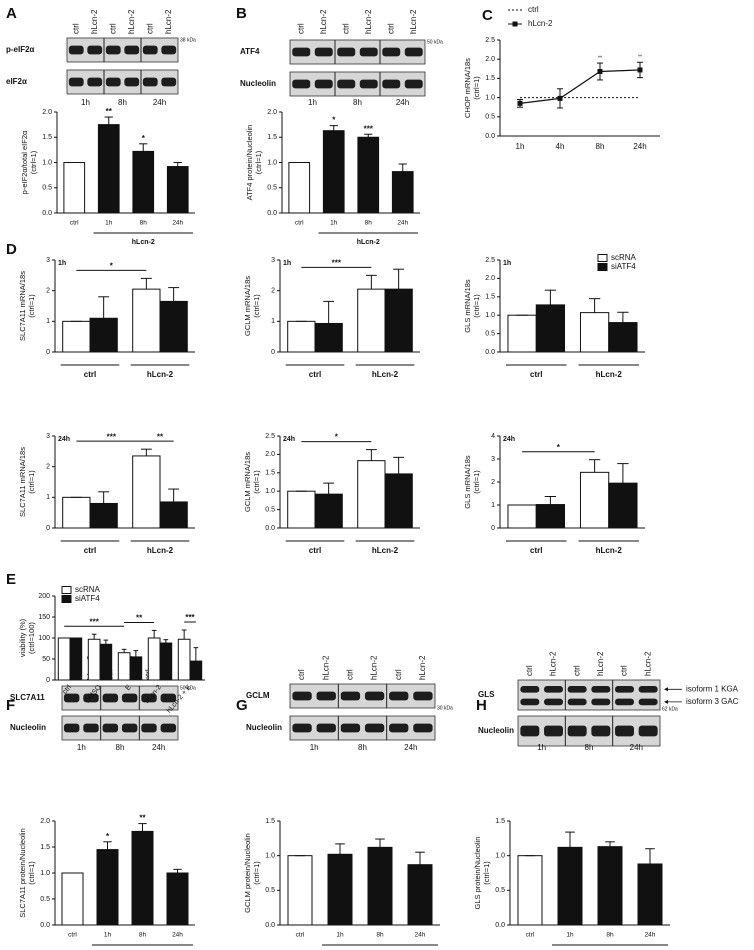  Describe the element at coordinates (20, 49) in the screenshot. I see `row-label: p-eIF2α` at that location.